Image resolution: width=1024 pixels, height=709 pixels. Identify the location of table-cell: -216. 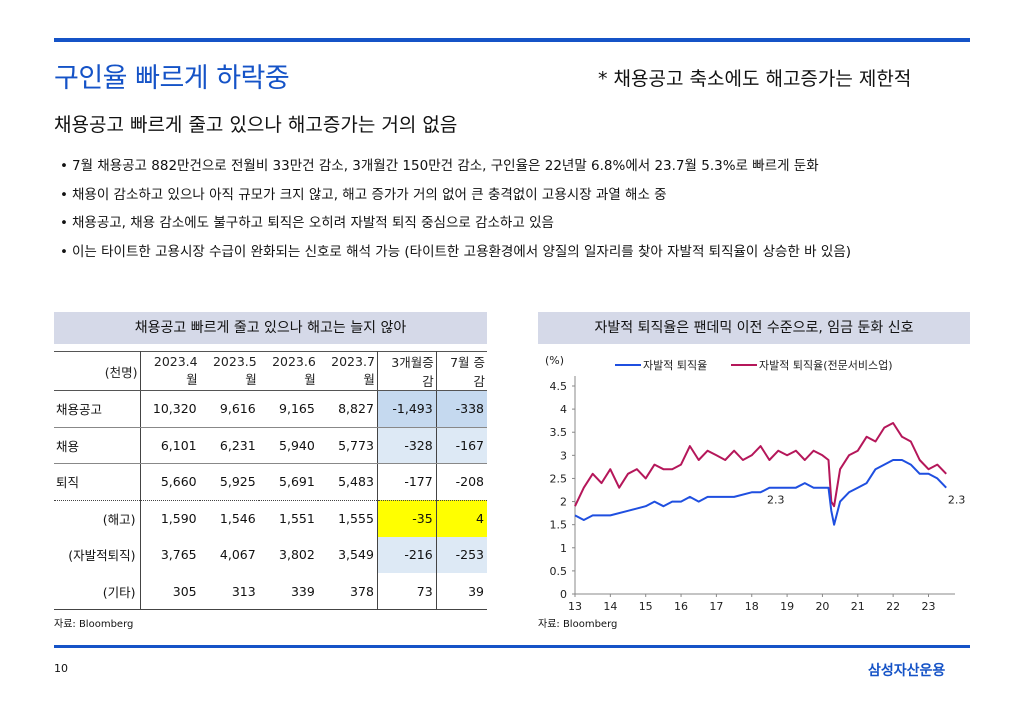
(407, 554).